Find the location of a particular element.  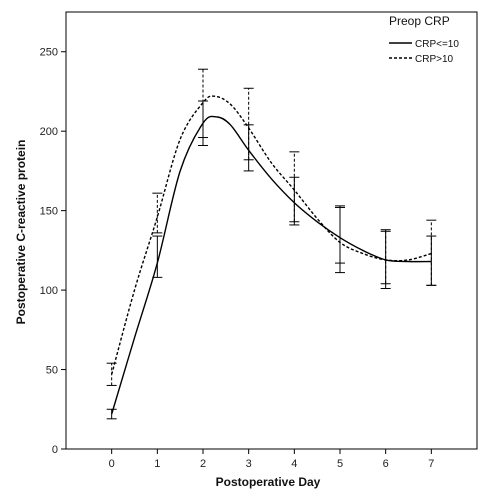

legend: Preop CRP CRP<=10 CRP>10 is located at coordinates (424, 39).